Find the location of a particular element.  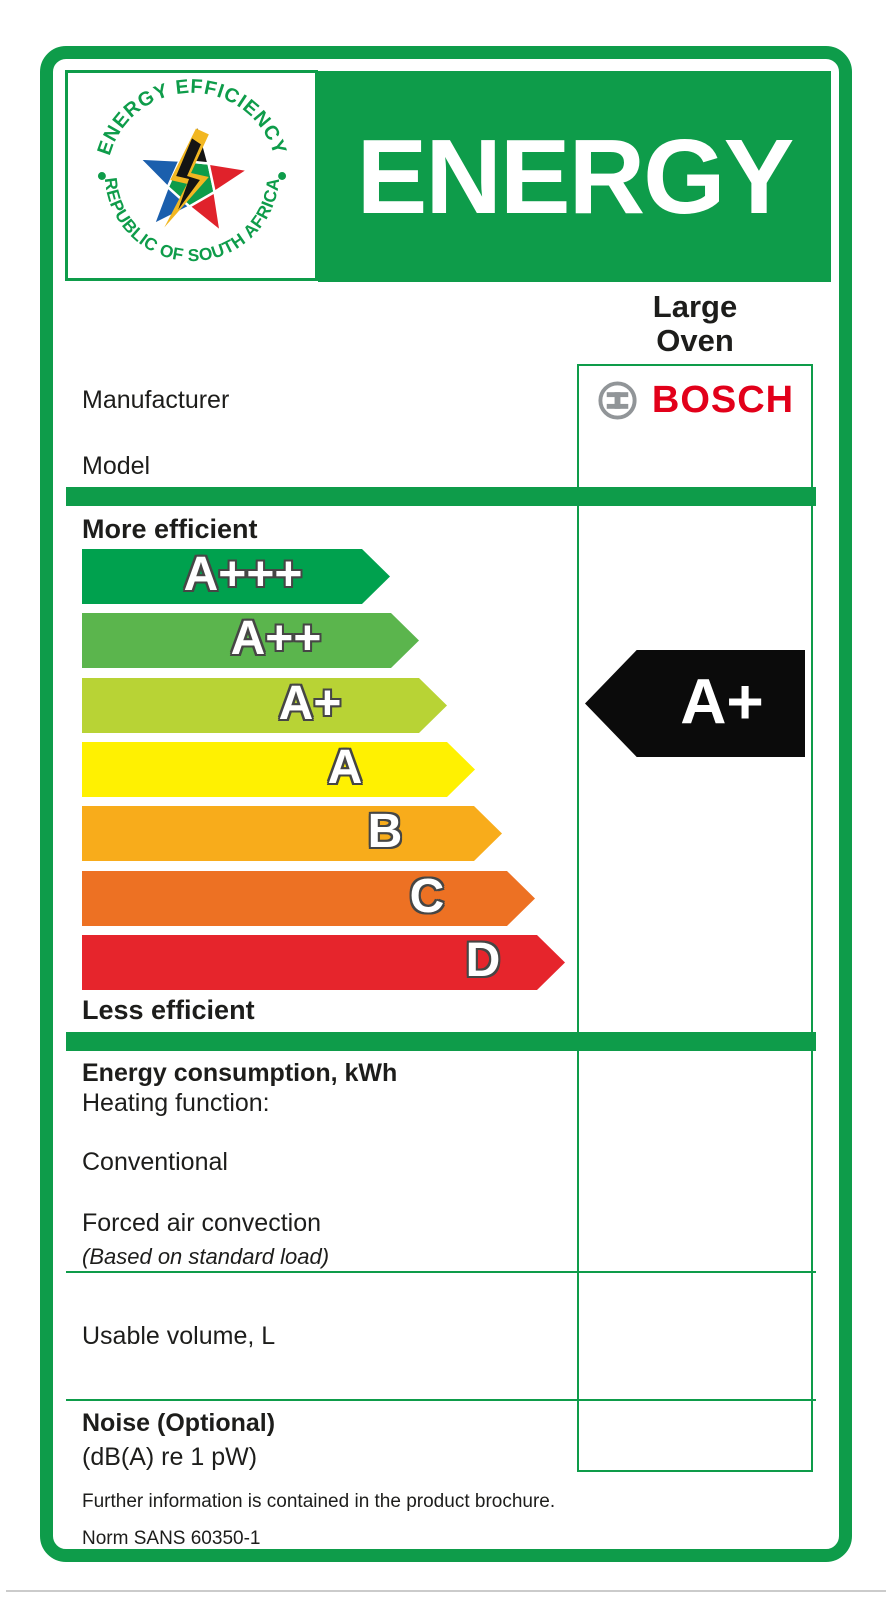

screenshot-bottom-edge is located at coordinates (446, 1591).